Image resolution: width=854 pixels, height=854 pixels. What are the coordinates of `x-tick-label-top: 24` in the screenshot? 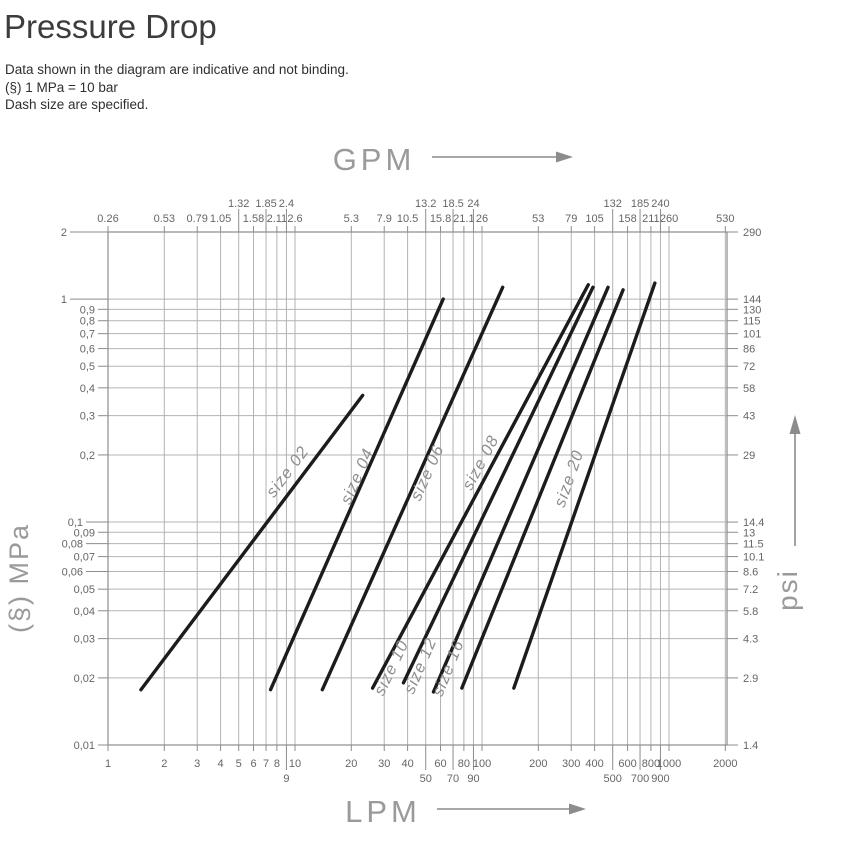 It's located at (473, 204).